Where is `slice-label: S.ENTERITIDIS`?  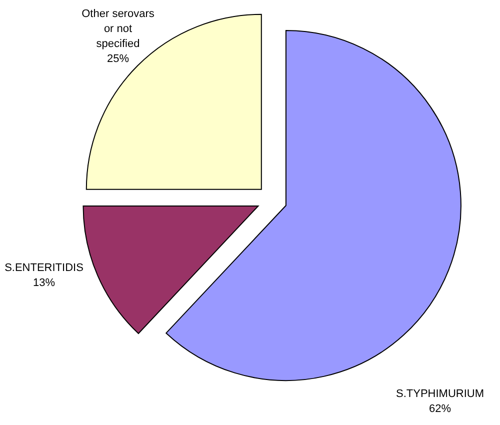 slice-label: S.ENTERITIDIS is located at coordinates (44, 268).